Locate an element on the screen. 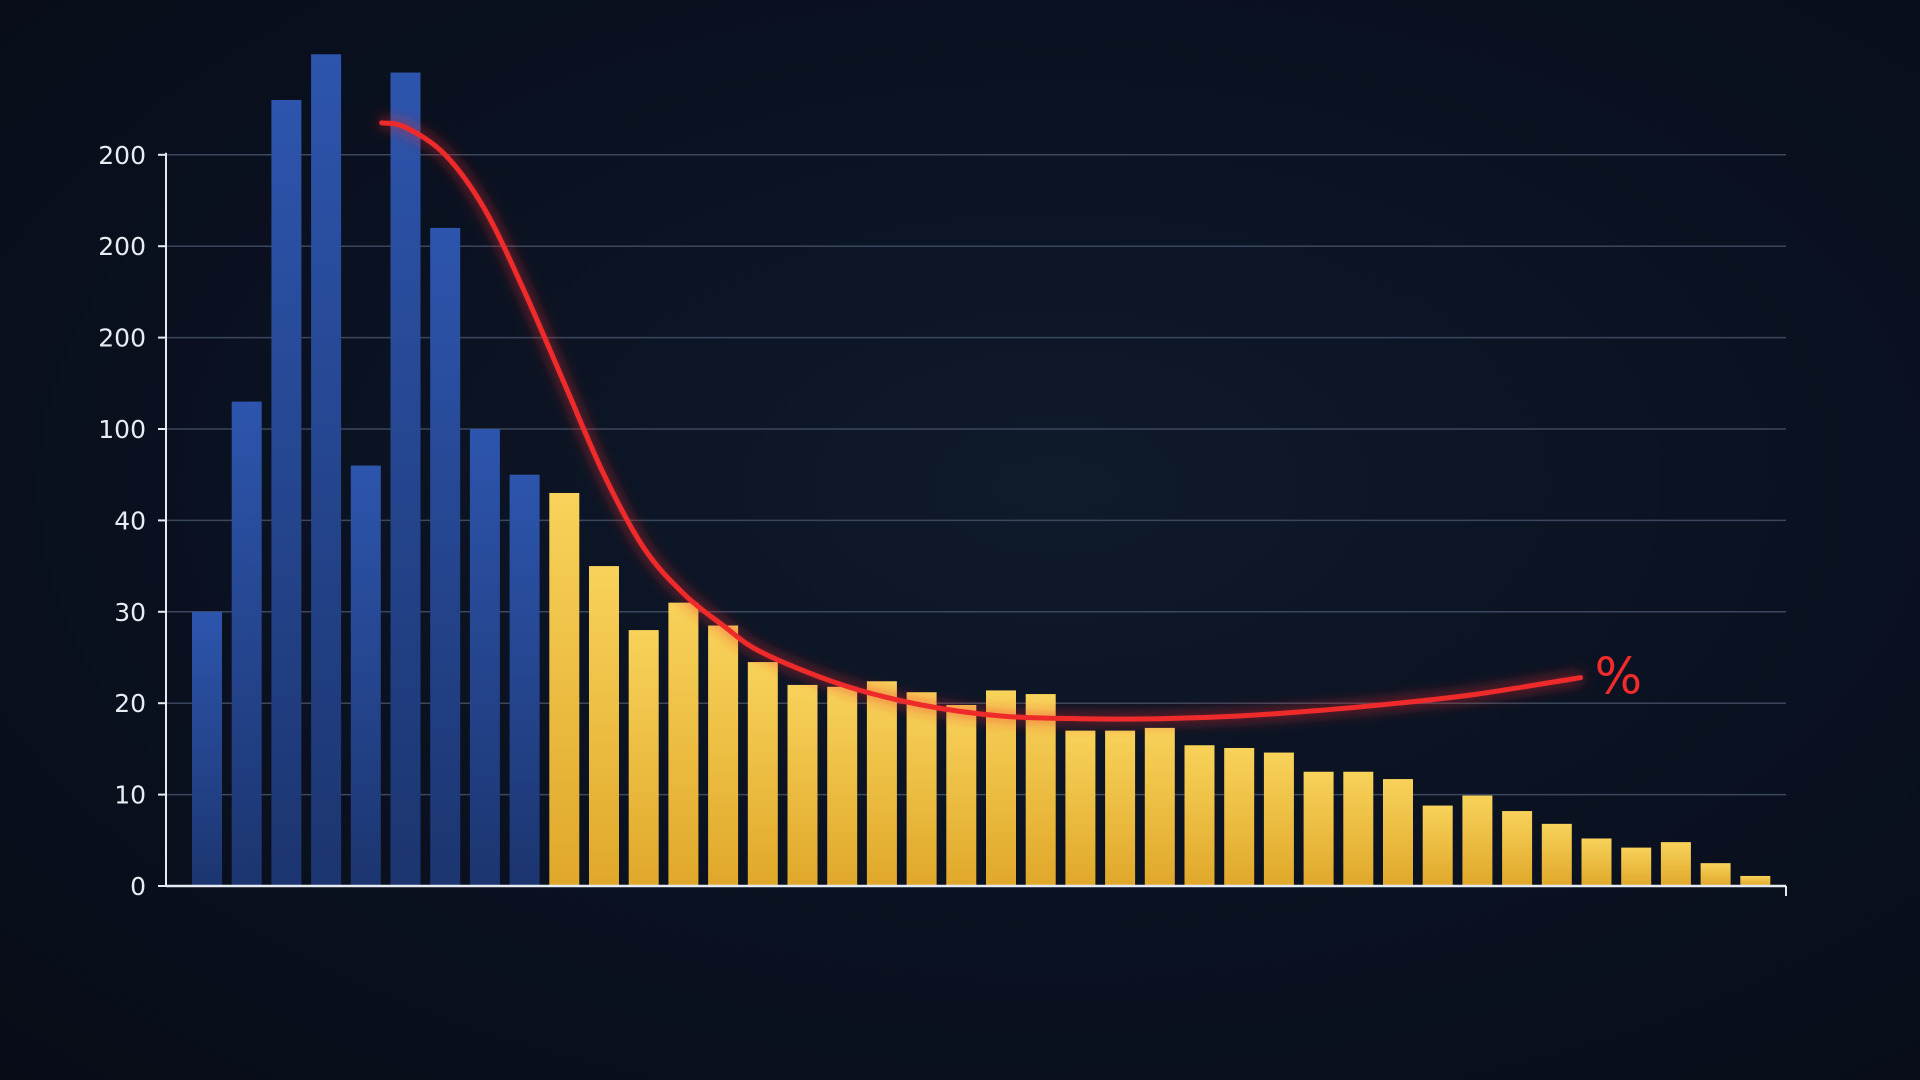 This screenshot has height=1080, width=1920. trend-line-label: % is located at coordinates (1619, 677).